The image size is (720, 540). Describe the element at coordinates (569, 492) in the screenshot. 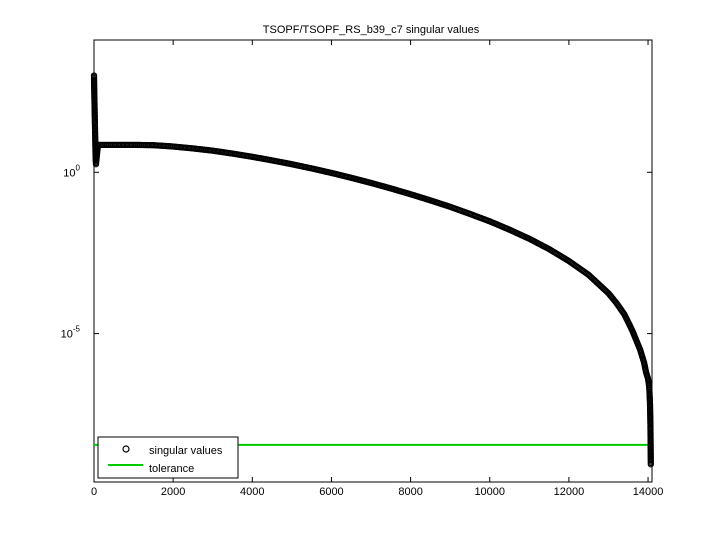

I see `x-tick-label: 12000` at that location.